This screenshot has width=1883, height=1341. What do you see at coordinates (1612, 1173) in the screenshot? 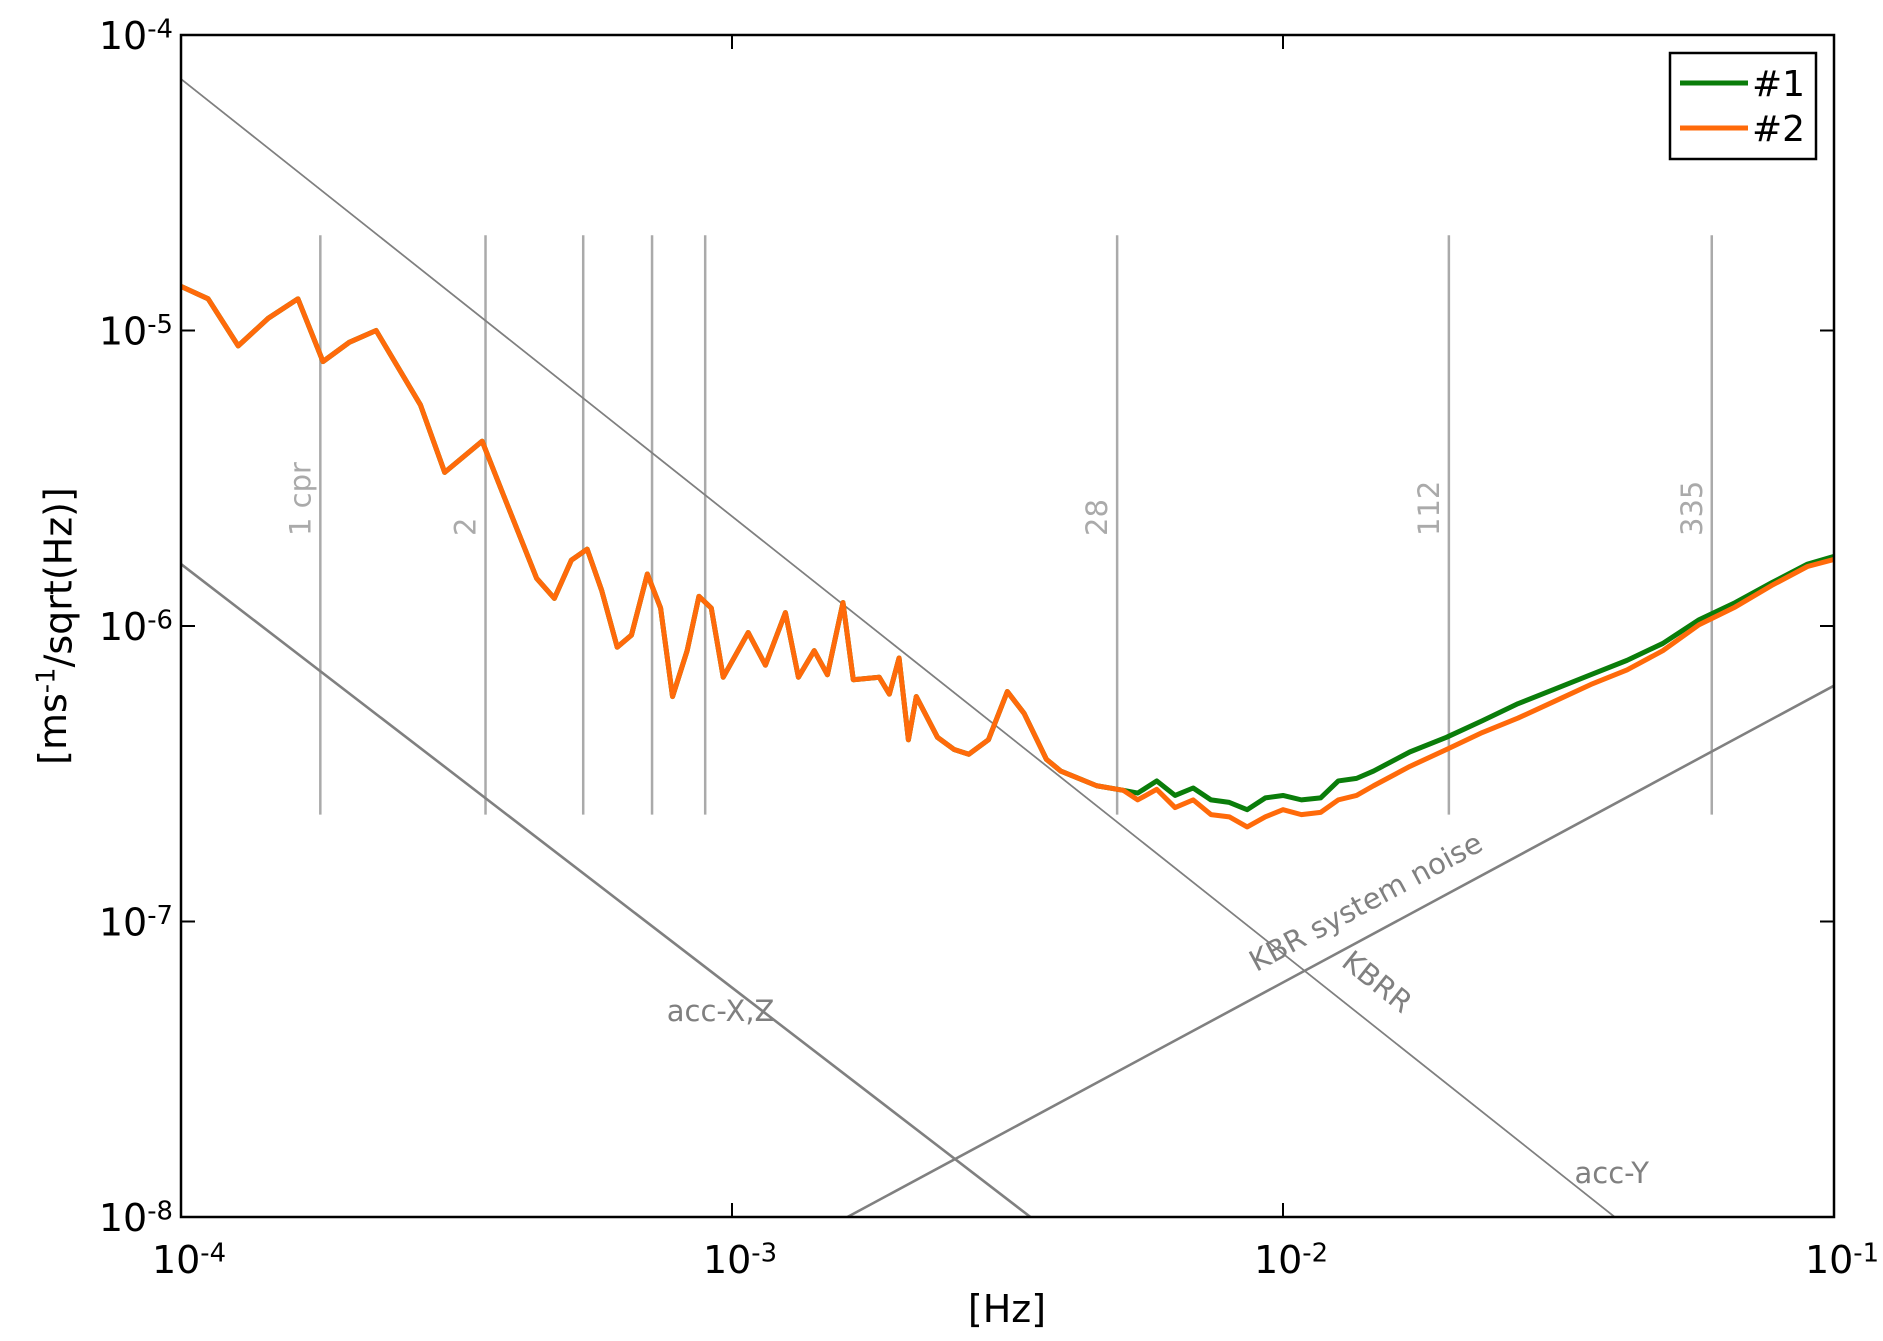
I see `reference-label: acc-Y` at bounding box center [1612, 1173].